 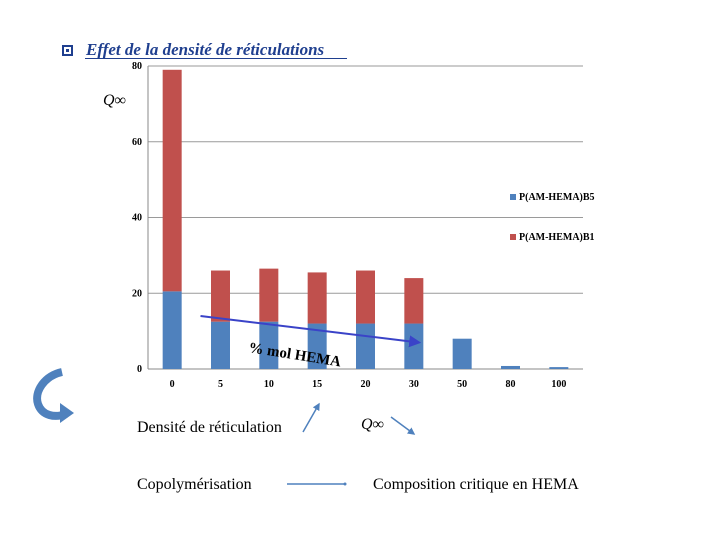 I want to click on trend-arrow, so click(x=311, y=331).